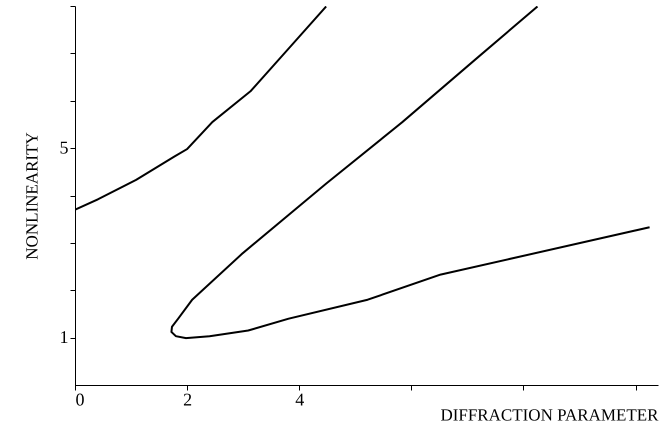  I want to click on x-tick-label: 0, so click(80, 400).